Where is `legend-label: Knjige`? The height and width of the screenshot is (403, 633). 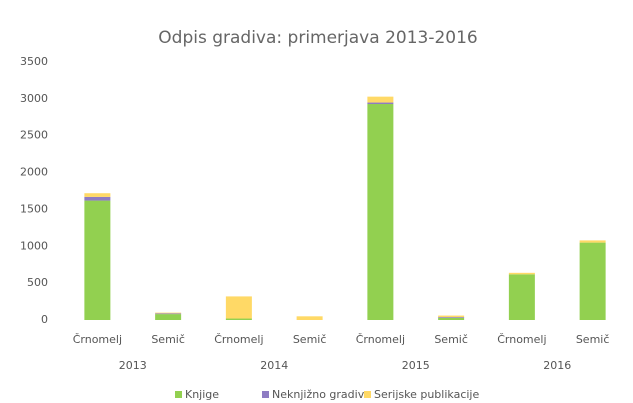 legend-label: Knjige is located at coordinates (202, 394).